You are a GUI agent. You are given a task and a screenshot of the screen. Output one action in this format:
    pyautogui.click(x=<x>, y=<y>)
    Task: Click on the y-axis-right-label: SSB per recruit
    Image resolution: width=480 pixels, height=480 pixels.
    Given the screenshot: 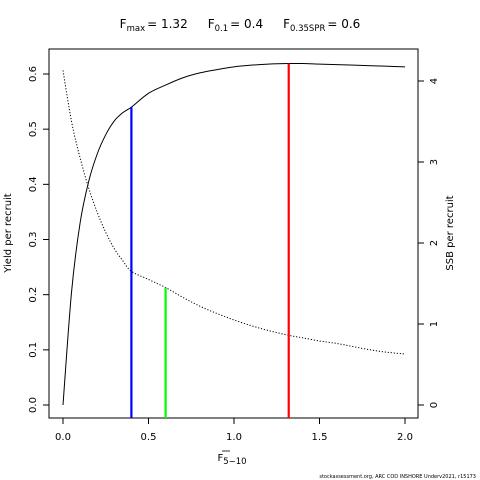 What is the action you would take?
    pyautogui.click(x=450, y=232)
    